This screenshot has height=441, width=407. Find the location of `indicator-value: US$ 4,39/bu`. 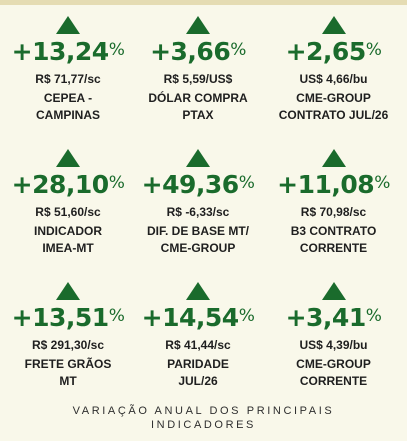

indicator-value: US$ 4,39/bu is located at coordinates (333, 345).